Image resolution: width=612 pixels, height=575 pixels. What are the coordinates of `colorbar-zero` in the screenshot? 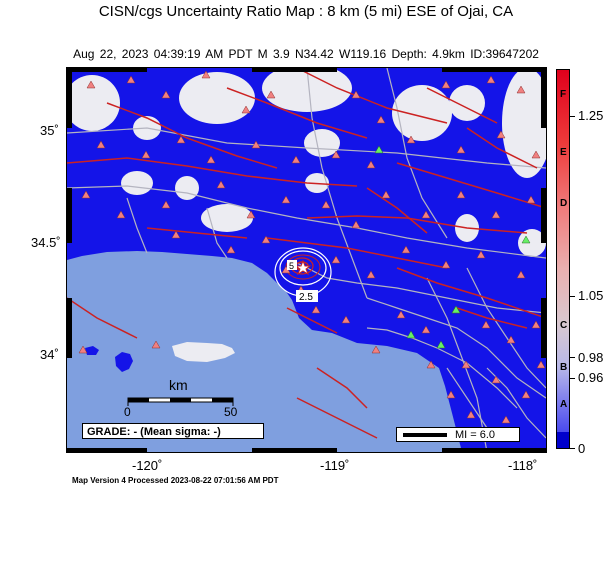 It's located at (563, 440).